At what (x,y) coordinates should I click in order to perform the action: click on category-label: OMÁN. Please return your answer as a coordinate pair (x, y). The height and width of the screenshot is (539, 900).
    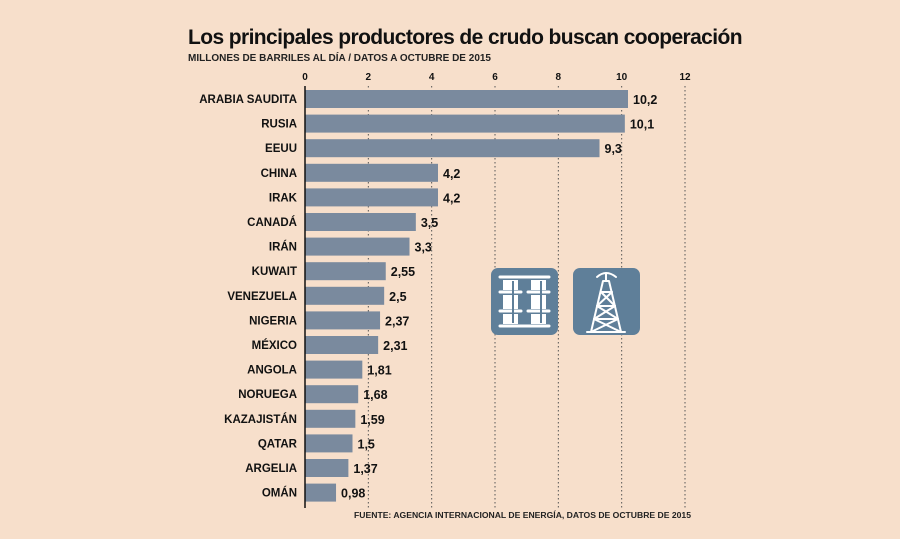
    Looking at the image, I should click on (279, 493).